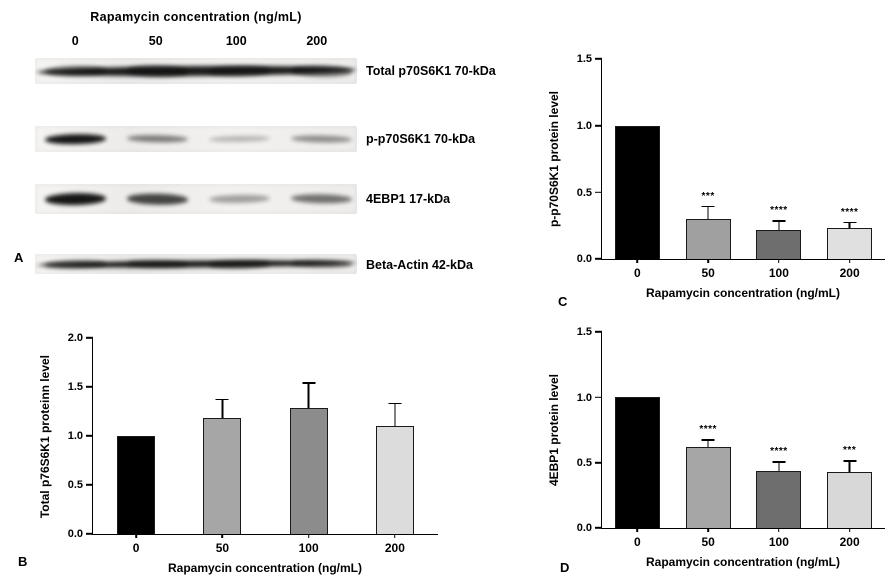  I want to click on bars-area: 0 *** 50 **** 100 **** 200, so click(743, 169).